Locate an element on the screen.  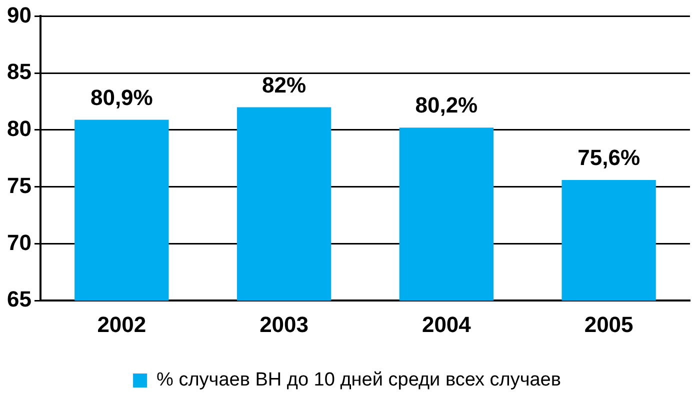
data-label: 82% is located at coordinates (284, 85).